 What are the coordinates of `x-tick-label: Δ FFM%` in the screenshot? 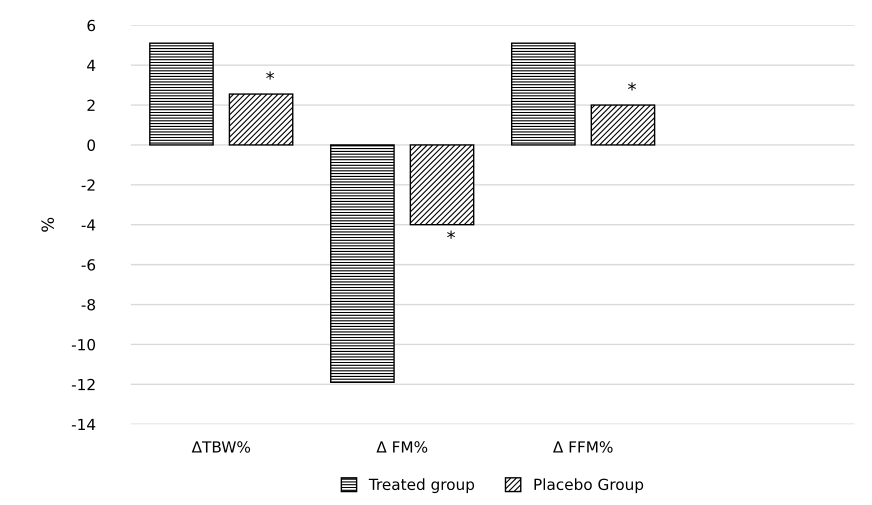 It's located at (582, 447).